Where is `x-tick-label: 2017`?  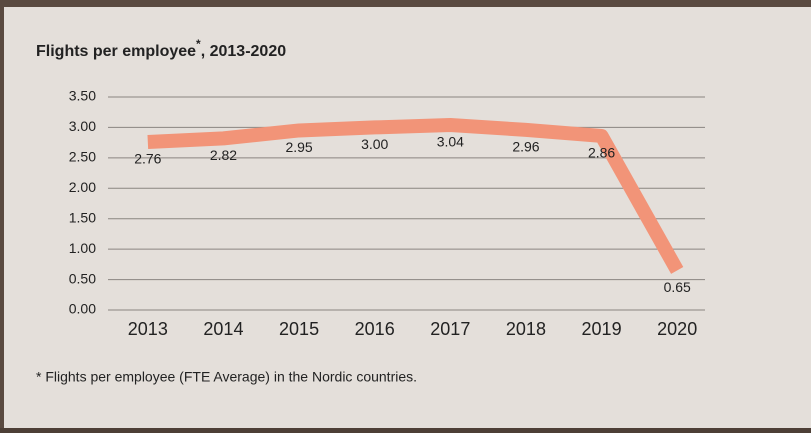
x-tick-label: 2017 is located at coordinates (450, 329).